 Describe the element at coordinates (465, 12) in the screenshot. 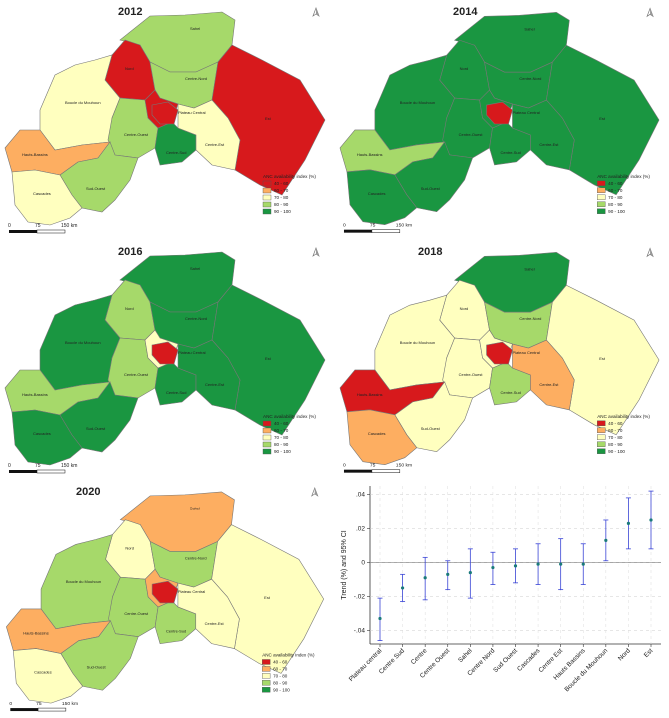

I see `map-year-title: 2014` at that location.